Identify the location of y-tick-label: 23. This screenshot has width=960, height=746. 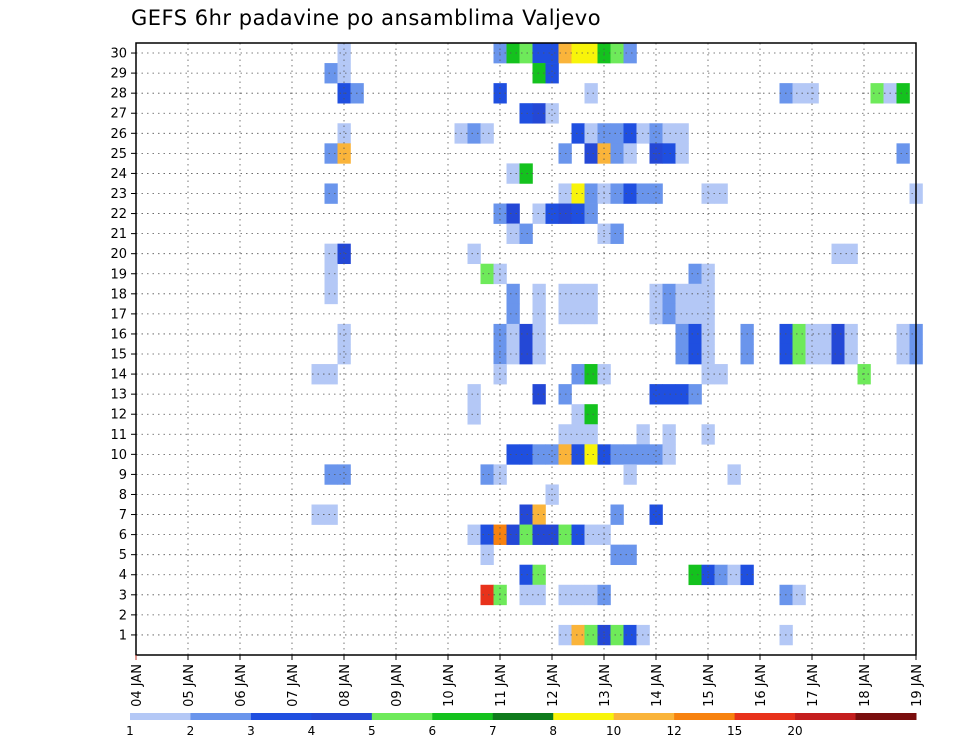
(118, 194).